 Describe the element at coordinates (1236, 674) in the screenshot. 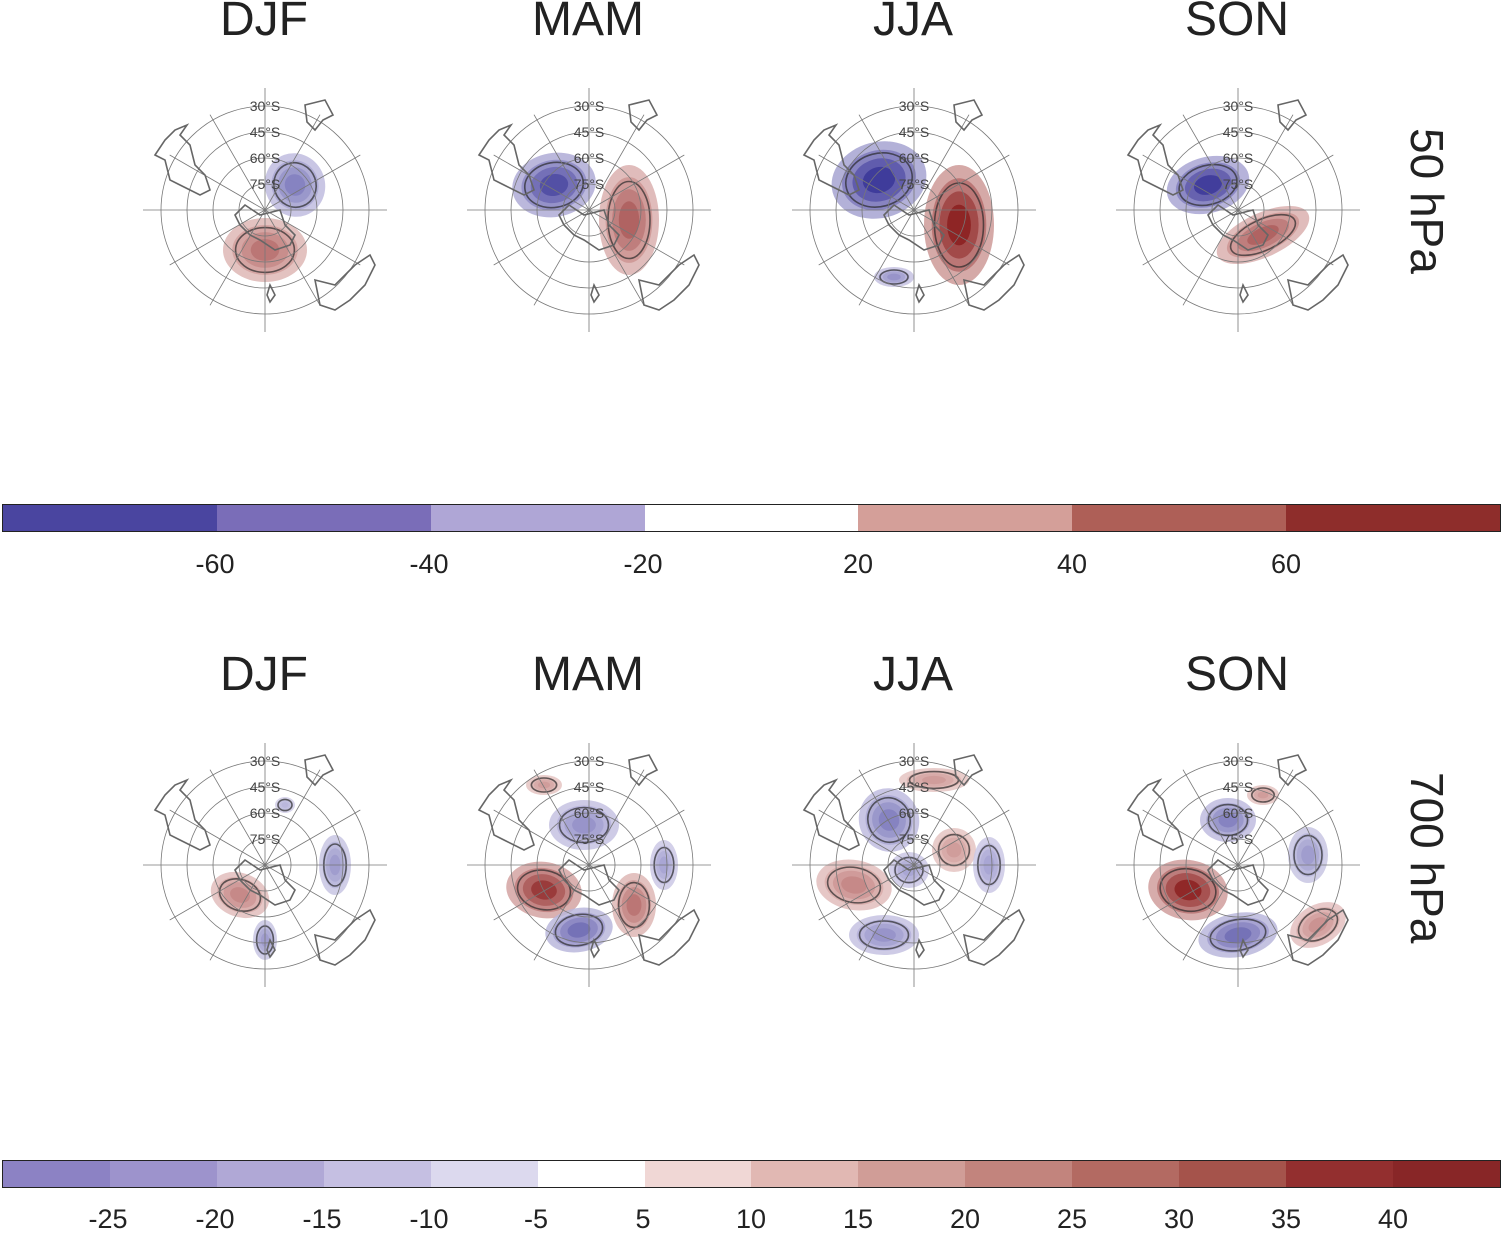

I see `title-son-700hpa: SON` at that location.